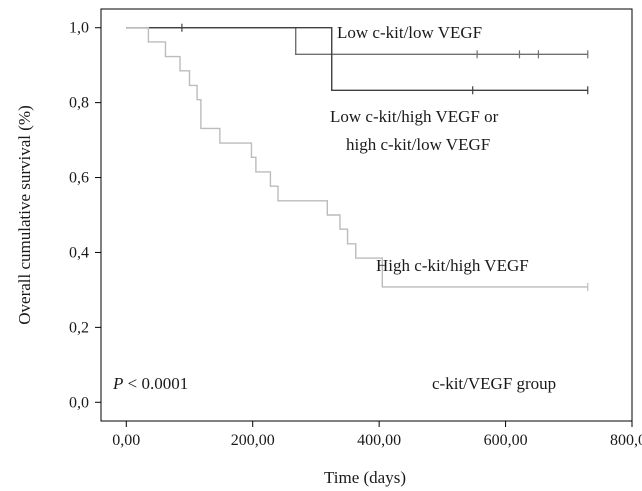 The height and width of the screenshot is (491, 642). Describe the element at coordinates (414, 116) in the screenshot. I see `label-mixed-line1: Low c-kit/high VEGF or` at that location.